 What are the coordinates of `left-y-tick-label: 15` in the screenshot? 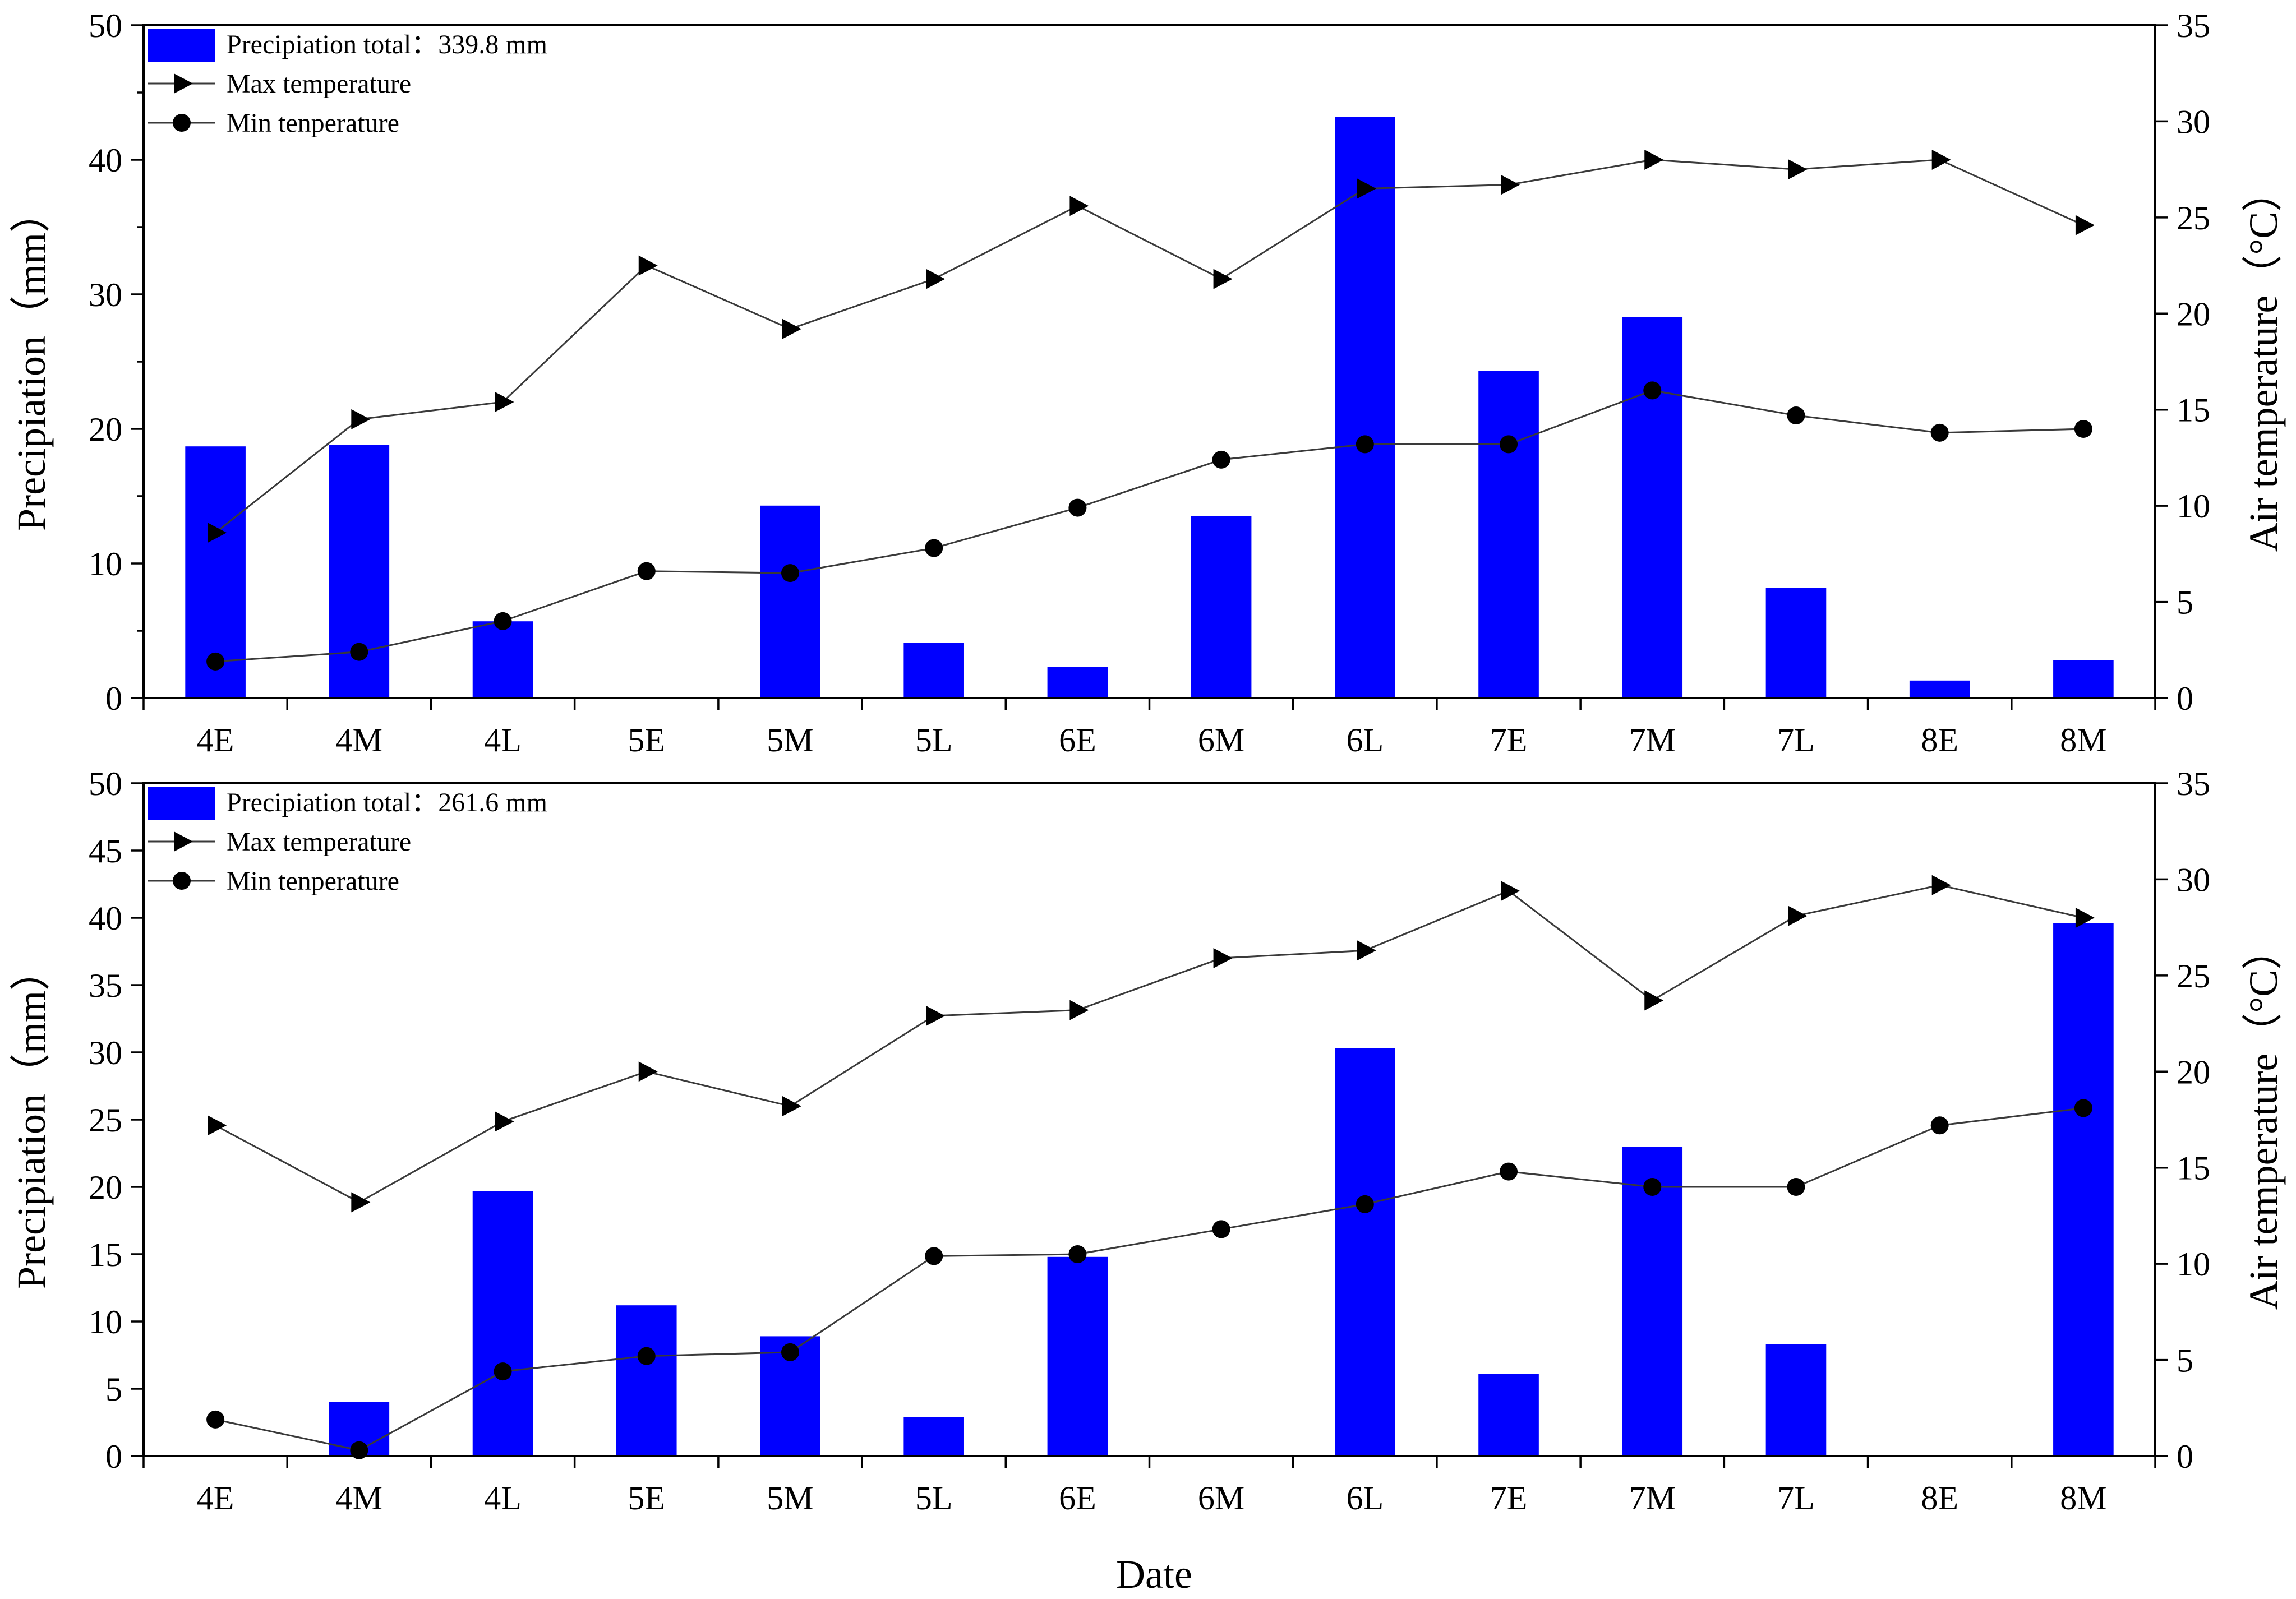 It's located at (105, 1254).